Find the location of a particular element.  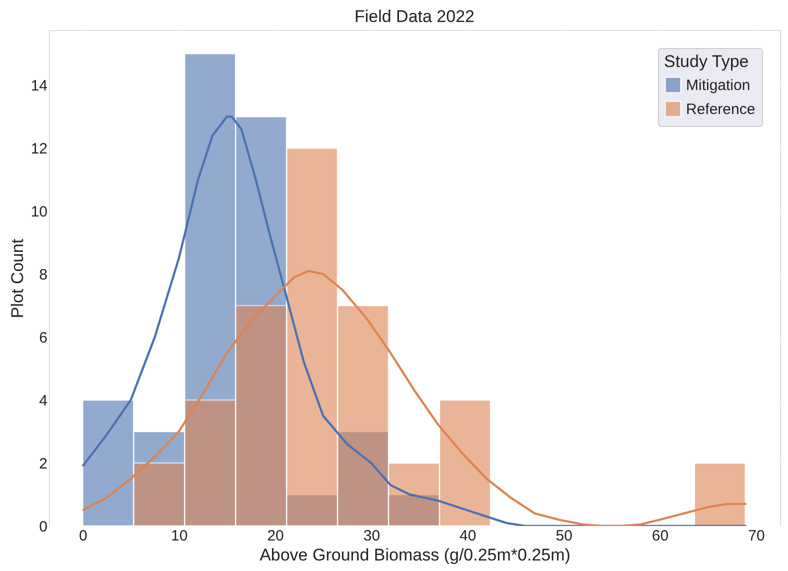

y-tick-label: 6 is located at coordinates (43, 338).